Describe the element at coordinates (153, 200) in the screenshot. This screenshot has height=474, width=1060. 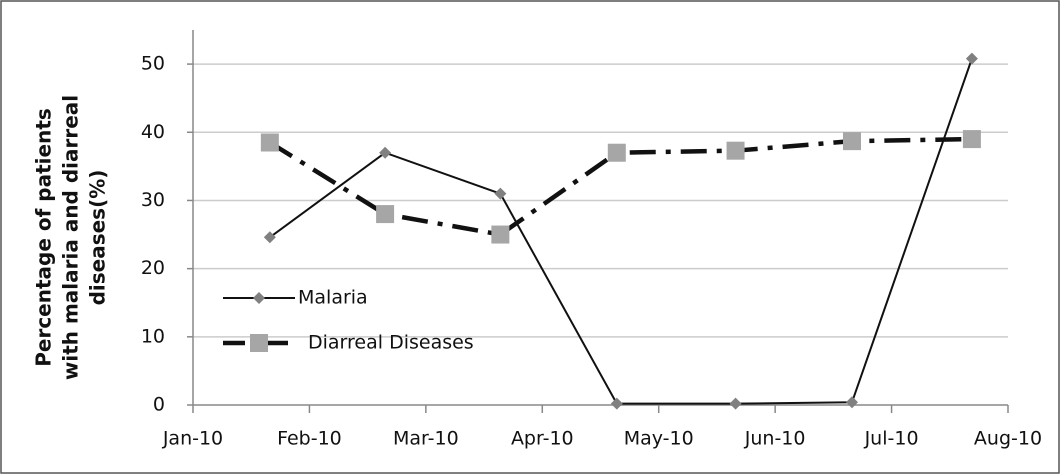
I see `y-tick-label: 30` at that location.